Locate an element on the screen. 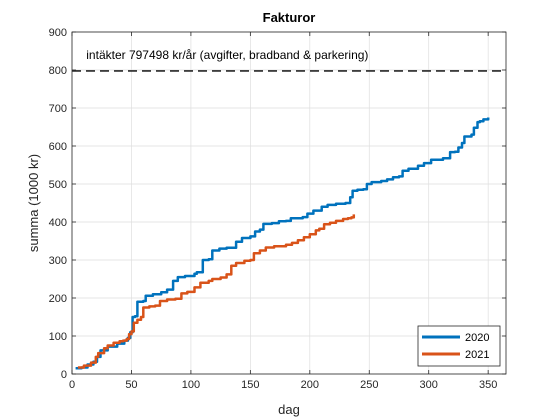 The height and width of the screenshot is (420, 560). legend-label-2020: 2020 is located at coordinates (477, 338).